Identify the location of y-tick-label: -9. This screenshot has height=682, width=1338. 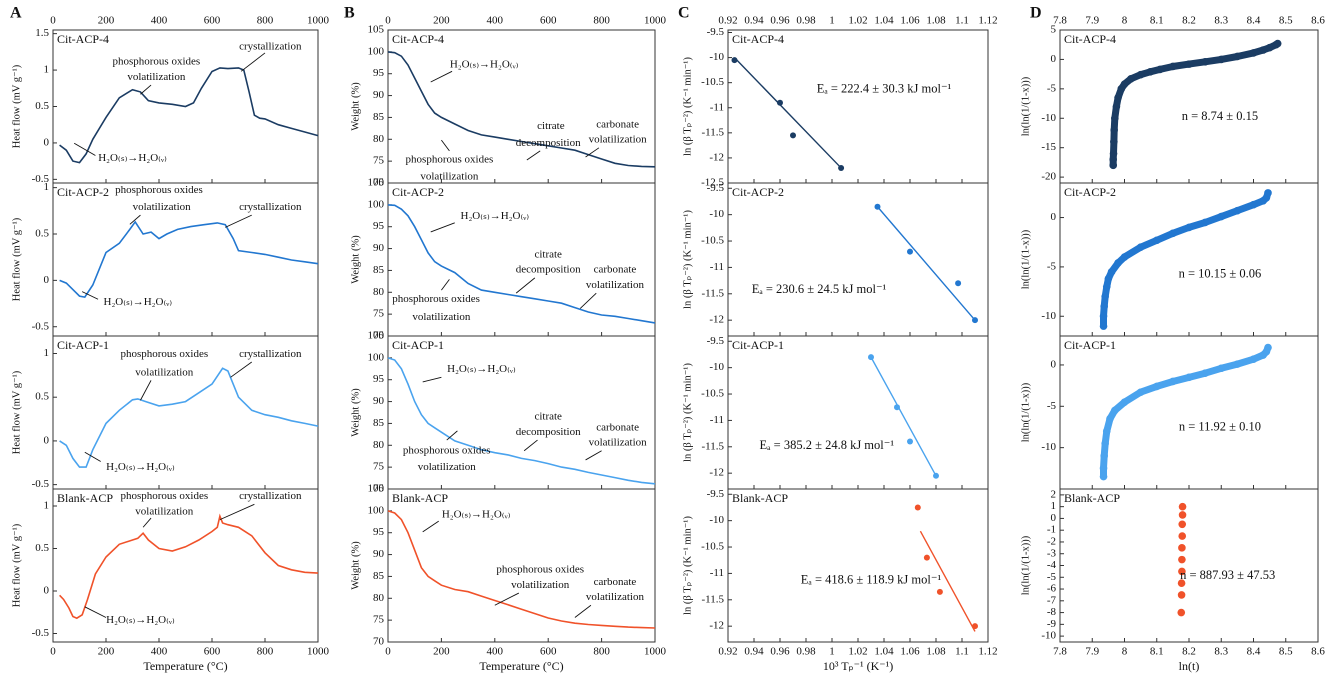
(1052, 624).